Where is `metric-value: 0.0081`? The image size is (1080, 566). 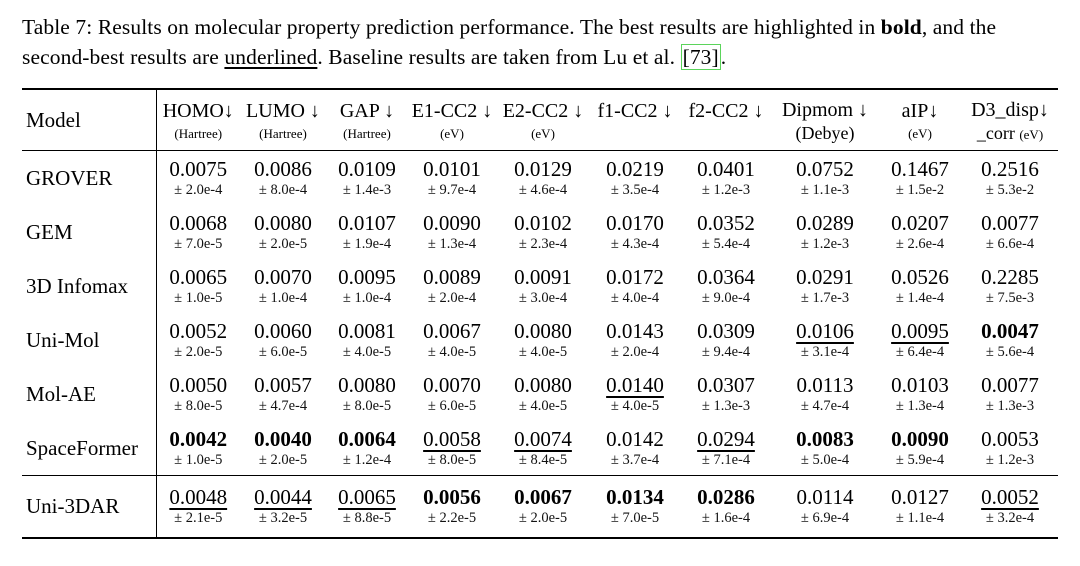 metric-value: 0.0081 is located at coordinates (367, 331).